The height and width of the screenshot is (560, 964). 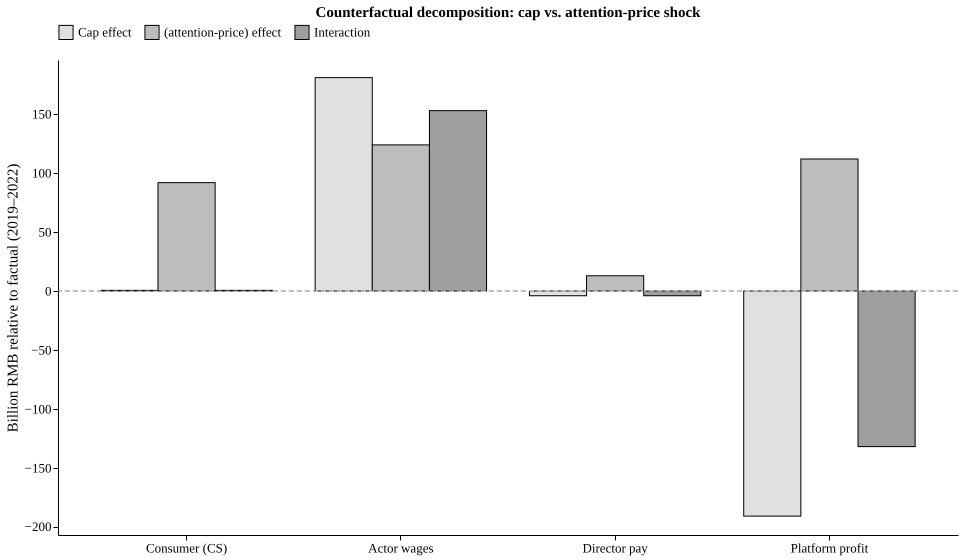 What do you see at coordinates (401, 548) in the screenshot?
I see `x-tick-label: Actor wages` at bounding box center [401, 548].